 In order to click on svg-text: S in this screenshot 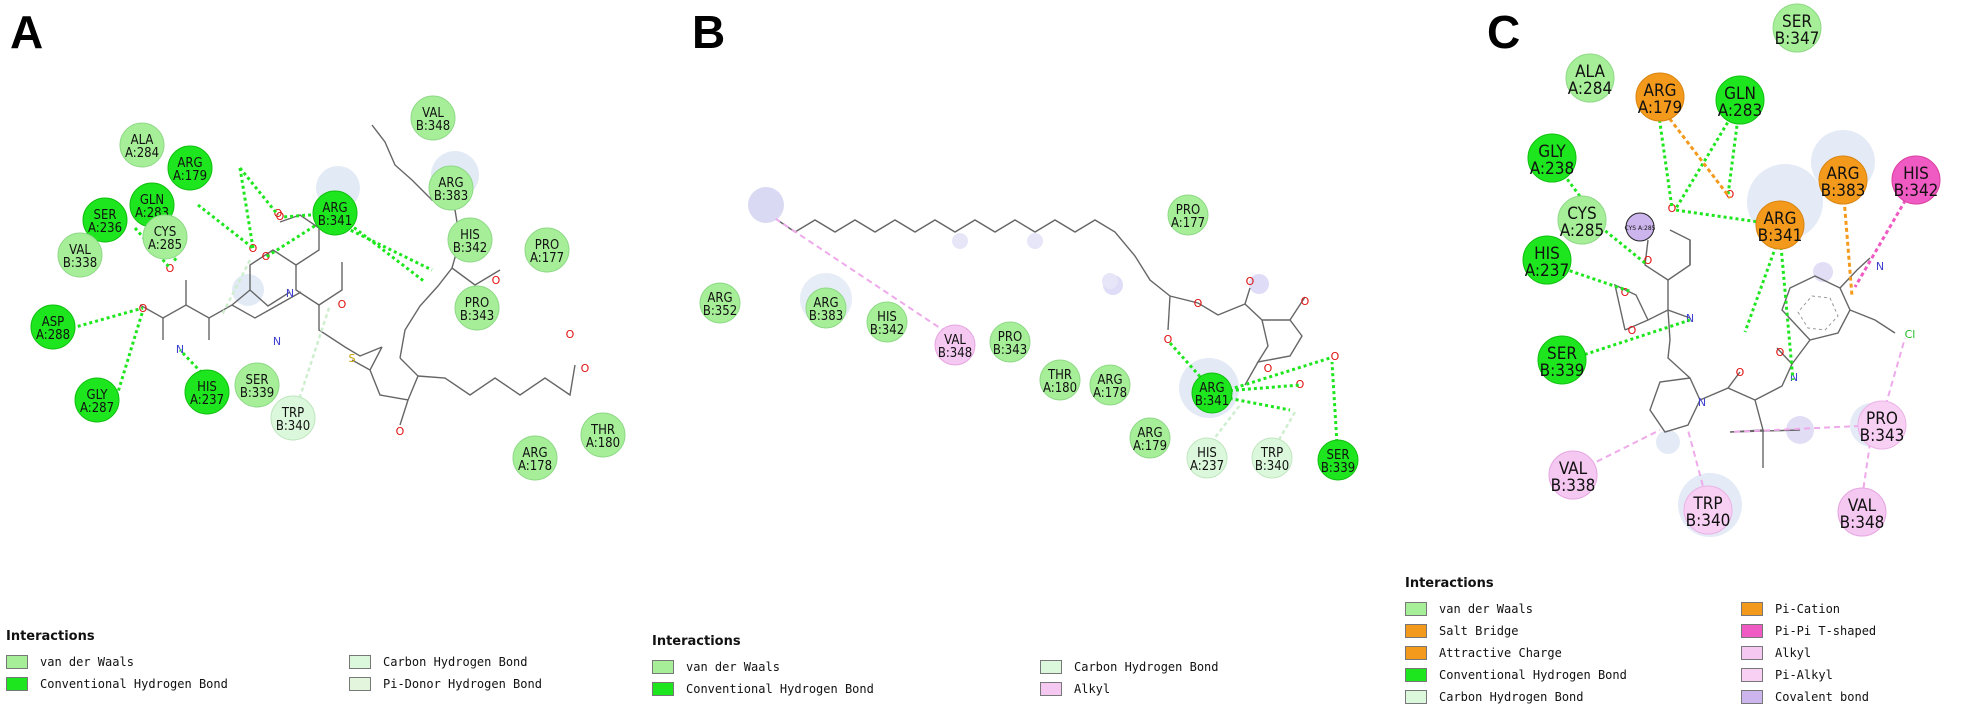, I will do `click(352, 358)`.